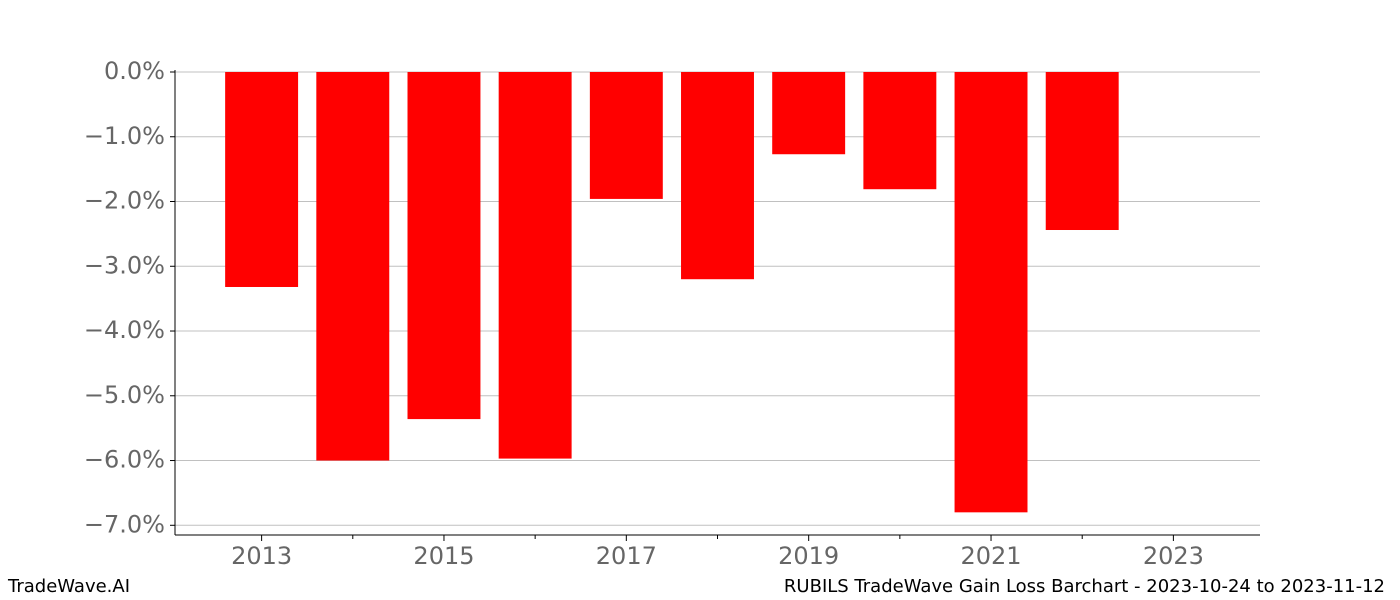 The image size is (1400, 600). What do you see at coordinates (124, 265) in the screenshot?
I see `y-tick-label: −3.0%` at bounding box center [124, 265].